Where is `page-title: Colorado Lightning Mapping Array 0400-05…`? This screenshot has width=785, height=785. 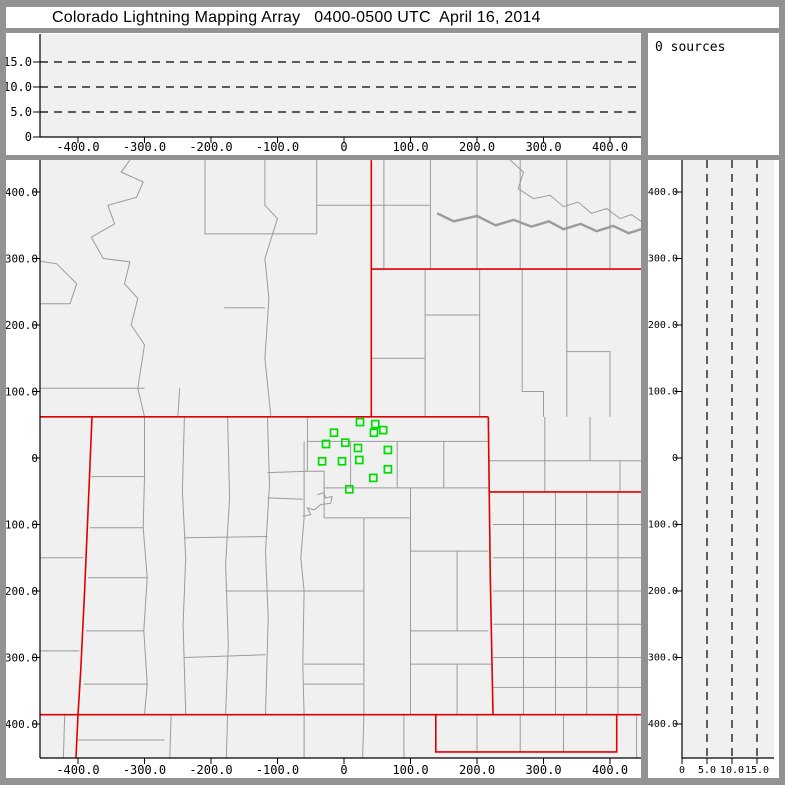 page-title: Colorado Lightning Mapping Array 0400-05… is located at coordinates (296, 17).